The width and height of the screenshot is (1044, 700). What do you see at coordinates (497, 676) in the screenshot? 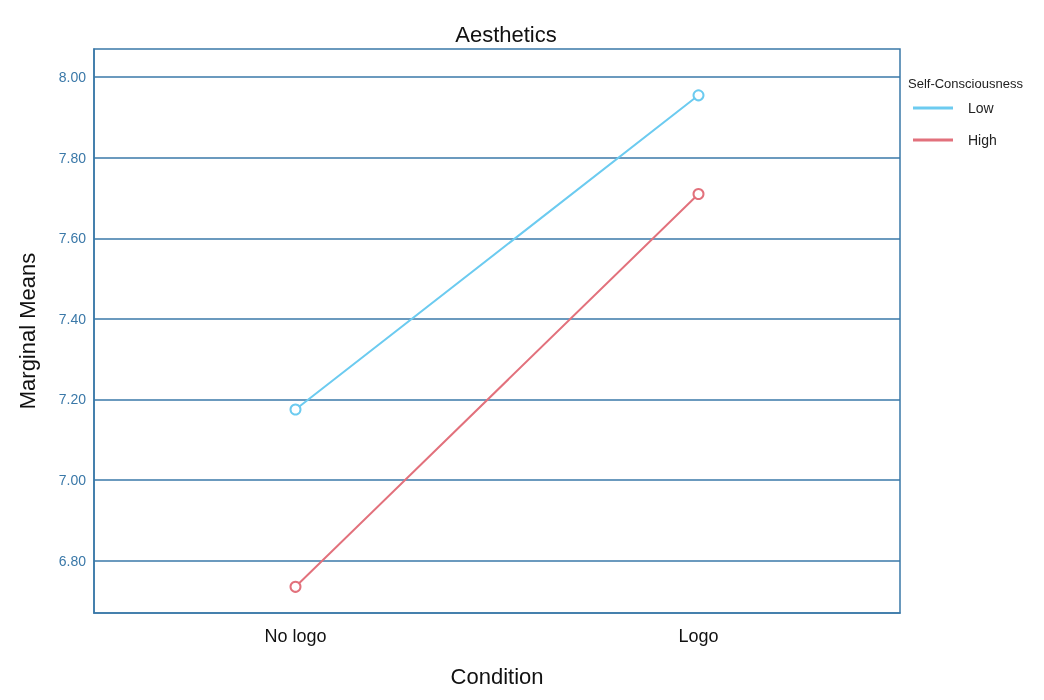
I see `x-axis-title: Condition` at bounding box center [497, 676].